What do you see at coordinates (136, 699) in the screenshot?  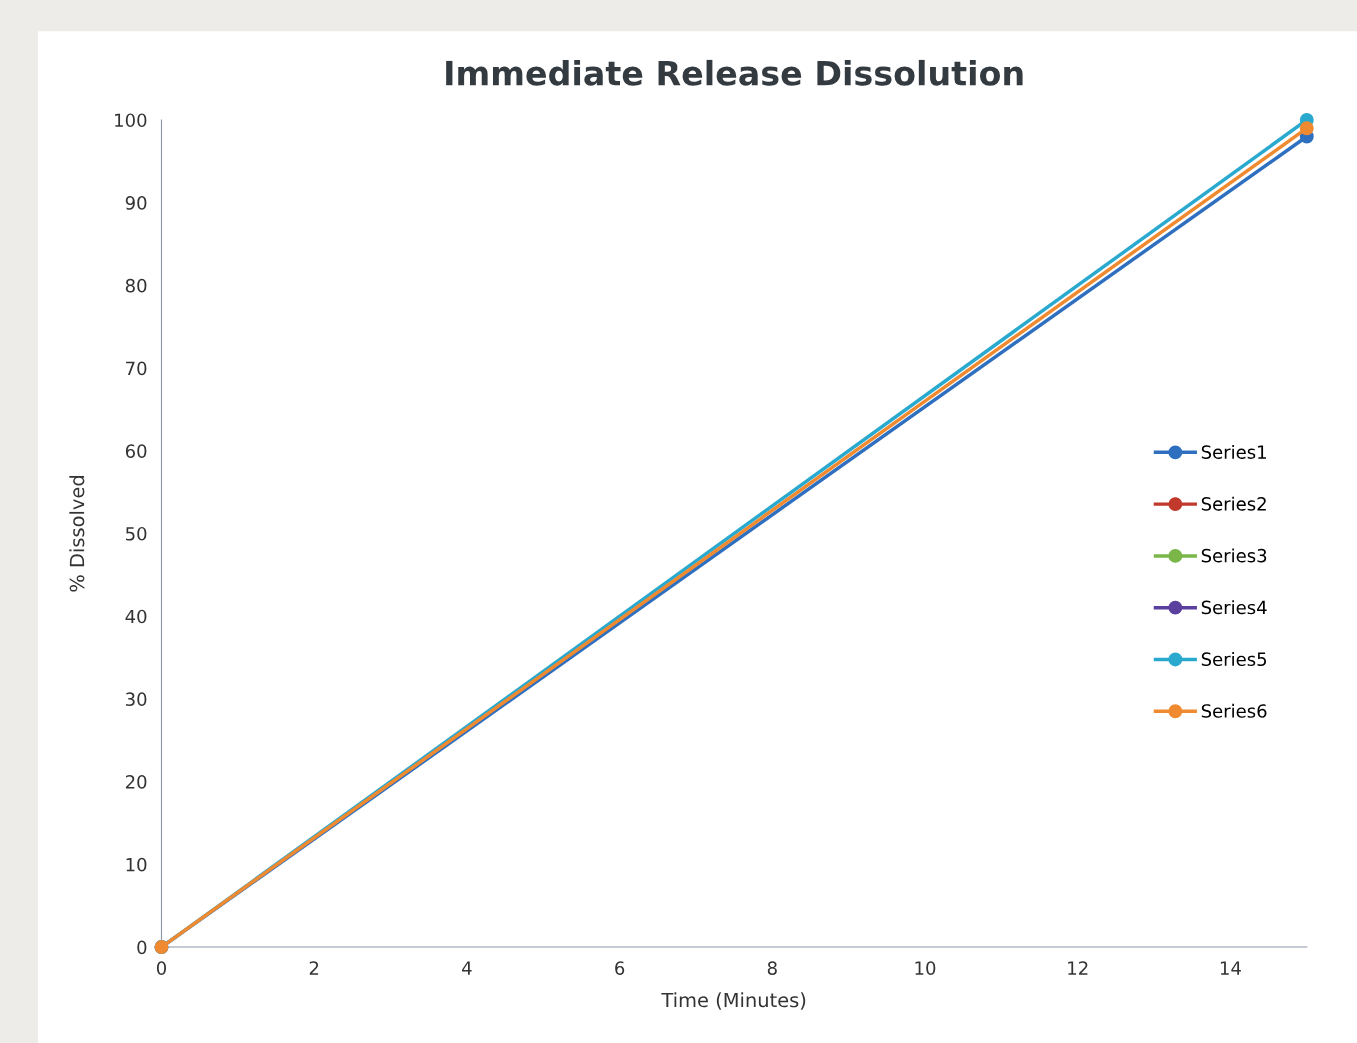 I see `y-tick-label: 30` at bounding box center [136, 699].